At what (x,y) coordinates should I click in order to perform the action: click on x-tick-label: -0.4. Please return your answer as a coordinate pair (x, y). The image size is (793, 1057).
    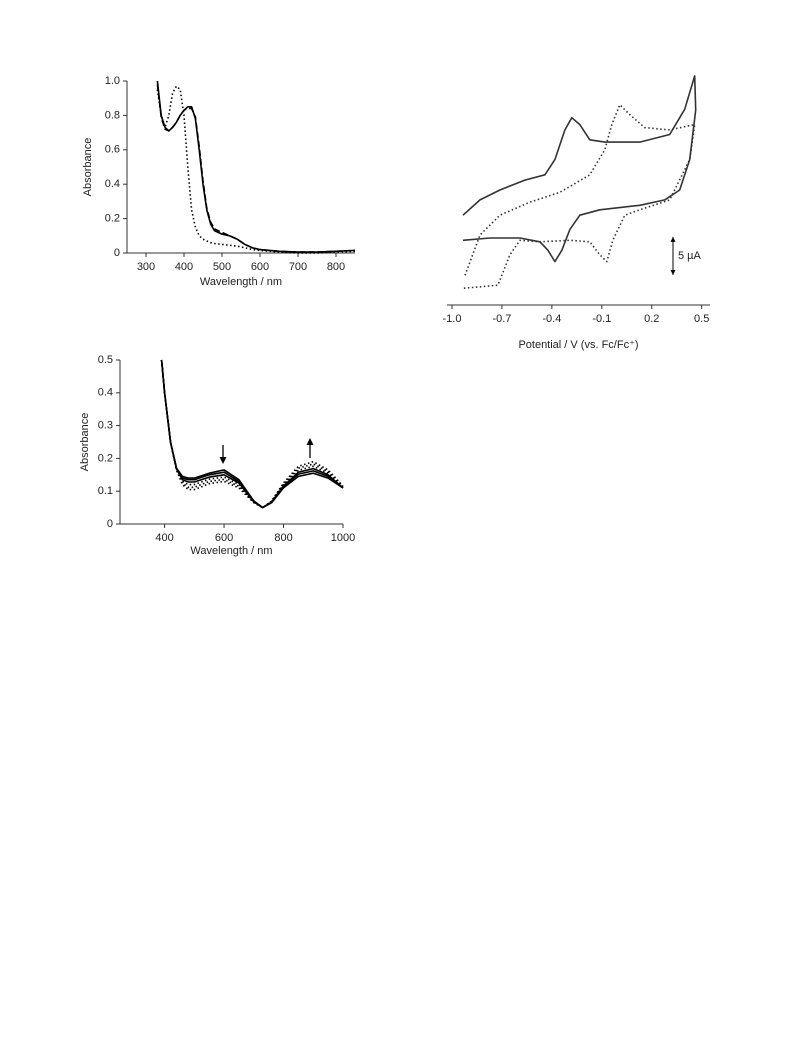
    Looking at the image, I should click on (551, 319).